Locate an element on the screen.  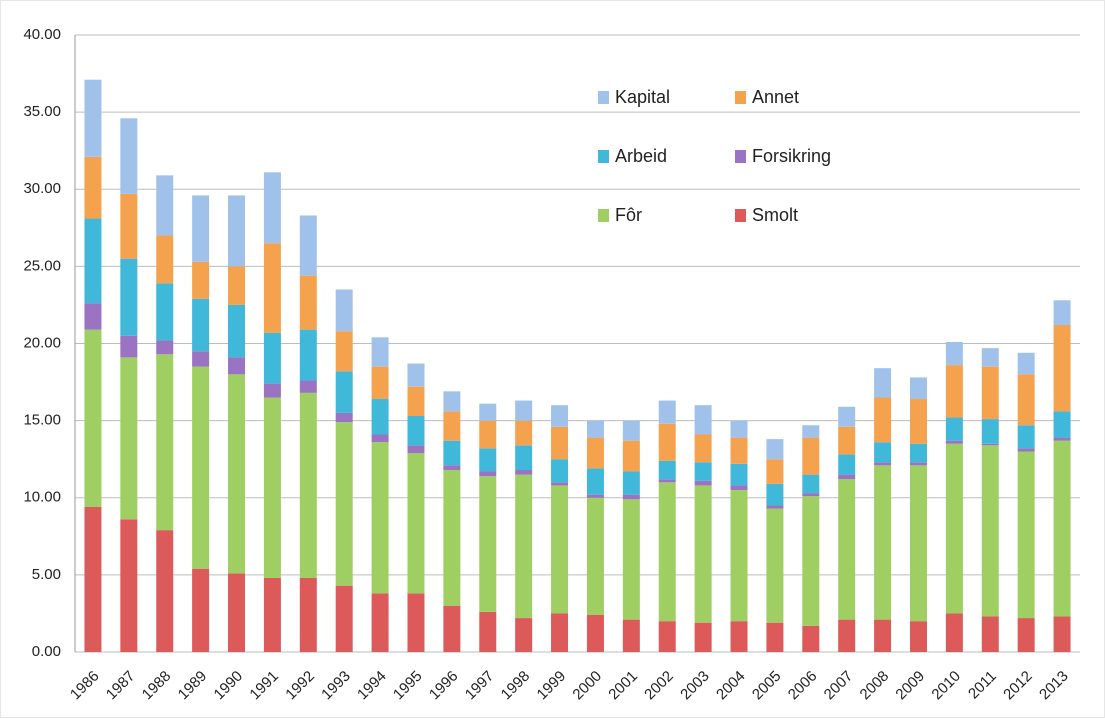
legend-label: Annet is located at coordinates (775, 97).